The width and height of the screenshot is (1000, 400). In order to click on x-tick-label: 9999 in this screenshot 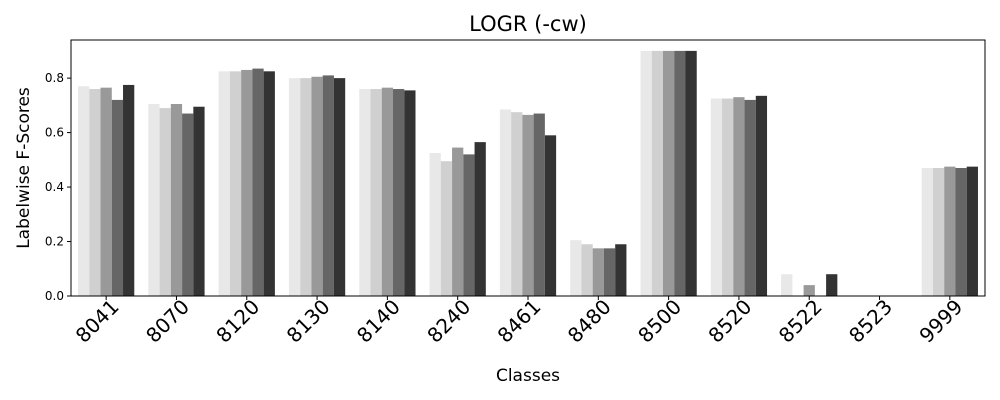, I will do `click(940, 321)`.